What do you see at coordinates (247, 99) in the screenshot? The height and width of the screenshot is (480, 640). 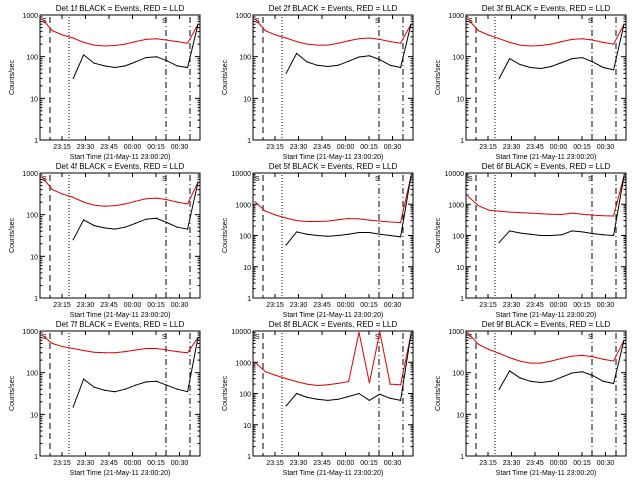 I see `y-tick-label: 10` at bounding box center [247, 99].